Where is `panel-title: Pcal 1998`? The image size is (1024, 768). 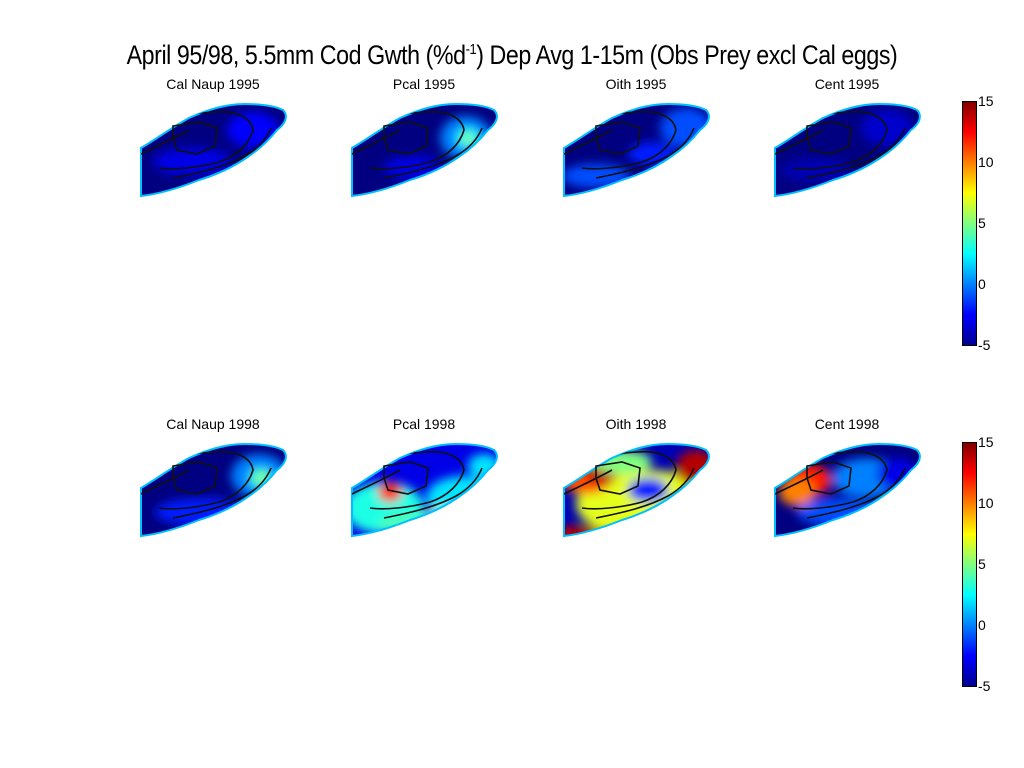
panel-title: Pcal 1998 is located at coordinates (424, 424).